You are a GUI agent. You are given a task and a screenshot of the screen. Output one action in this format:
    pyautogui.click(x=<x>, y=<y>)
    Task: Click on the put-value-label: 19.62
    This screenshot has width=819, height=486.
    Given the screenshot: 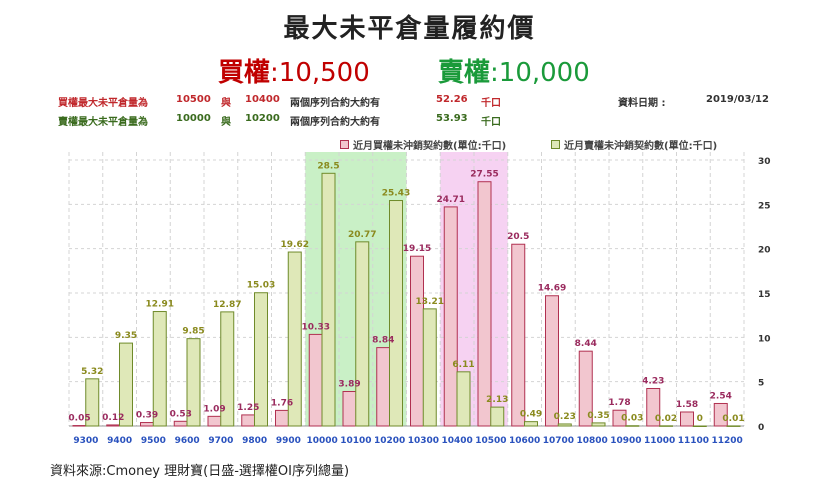 What is the action you would take?
    pyautogui.click(x=295, y=245)
    